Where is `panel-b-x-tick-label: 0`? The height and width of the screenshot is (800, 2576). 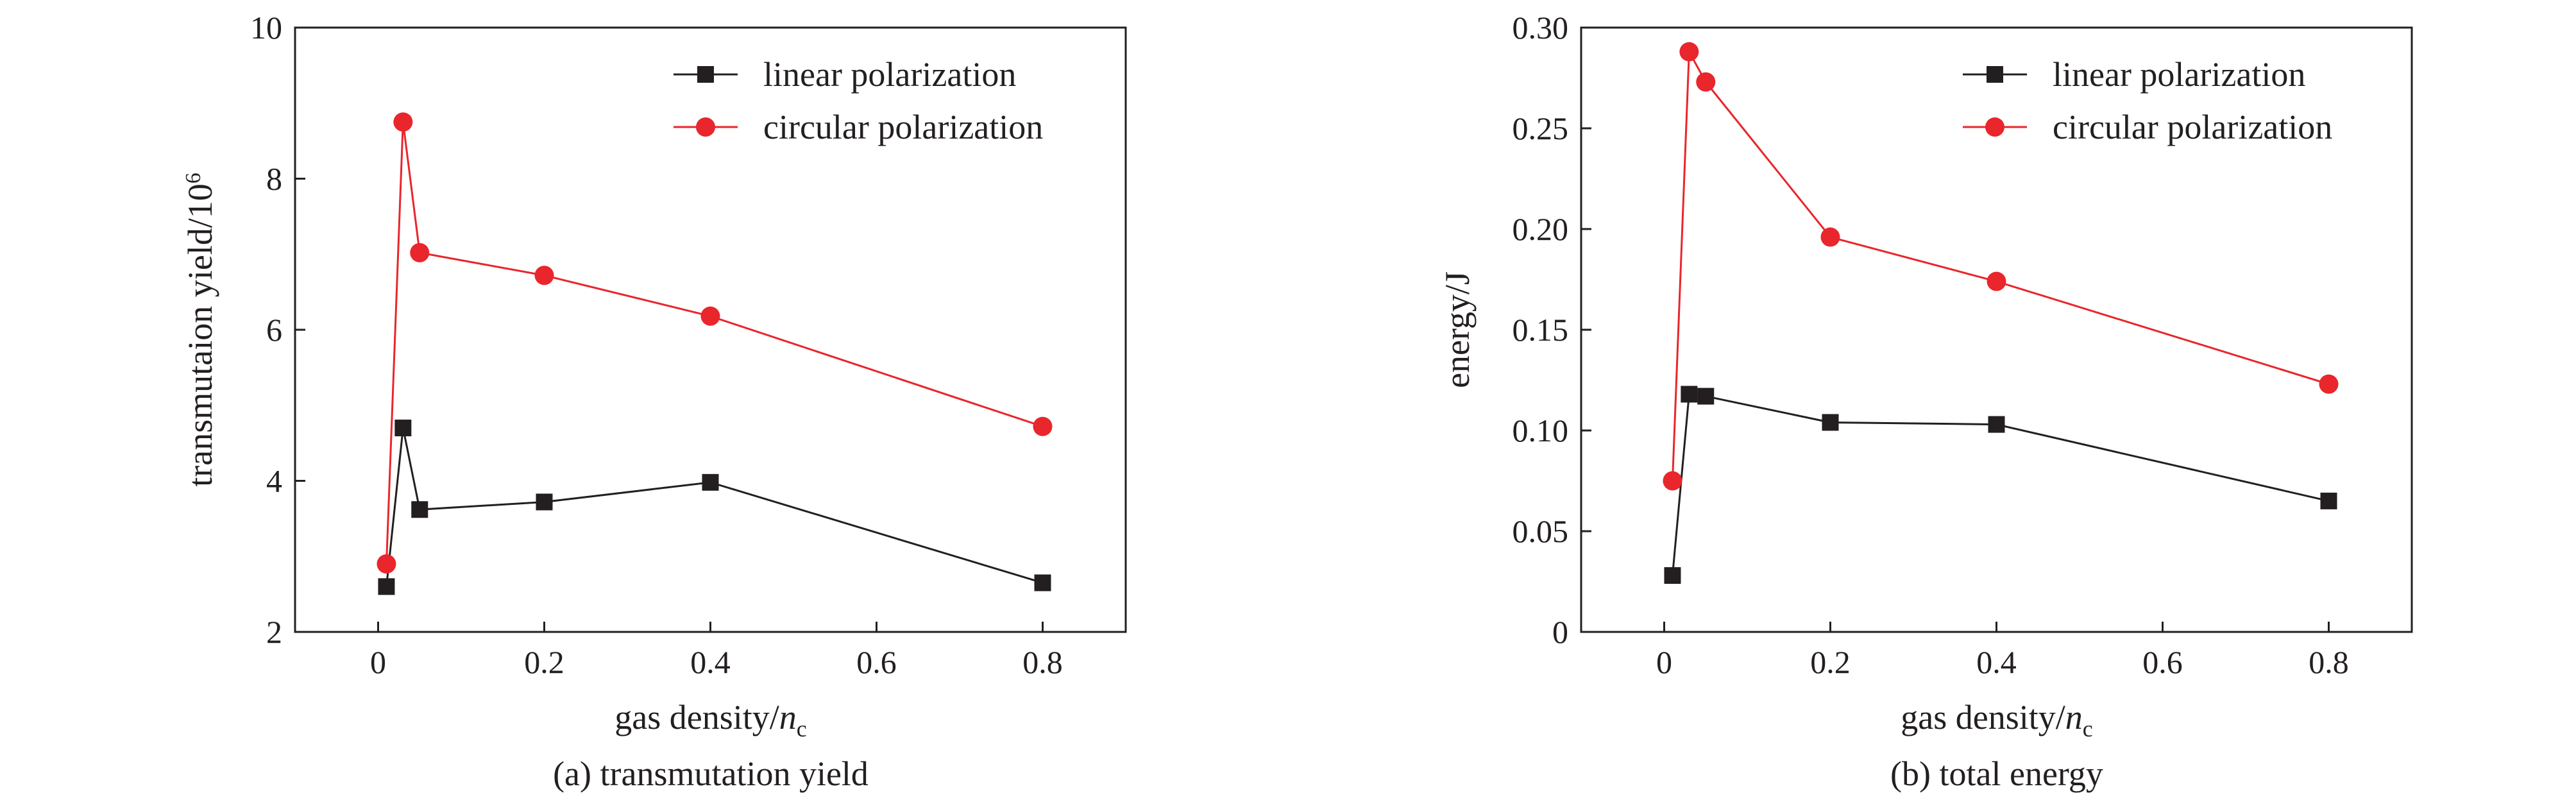
panel-b-x-tick-label: 0 is located at coordinates (1664, 662).